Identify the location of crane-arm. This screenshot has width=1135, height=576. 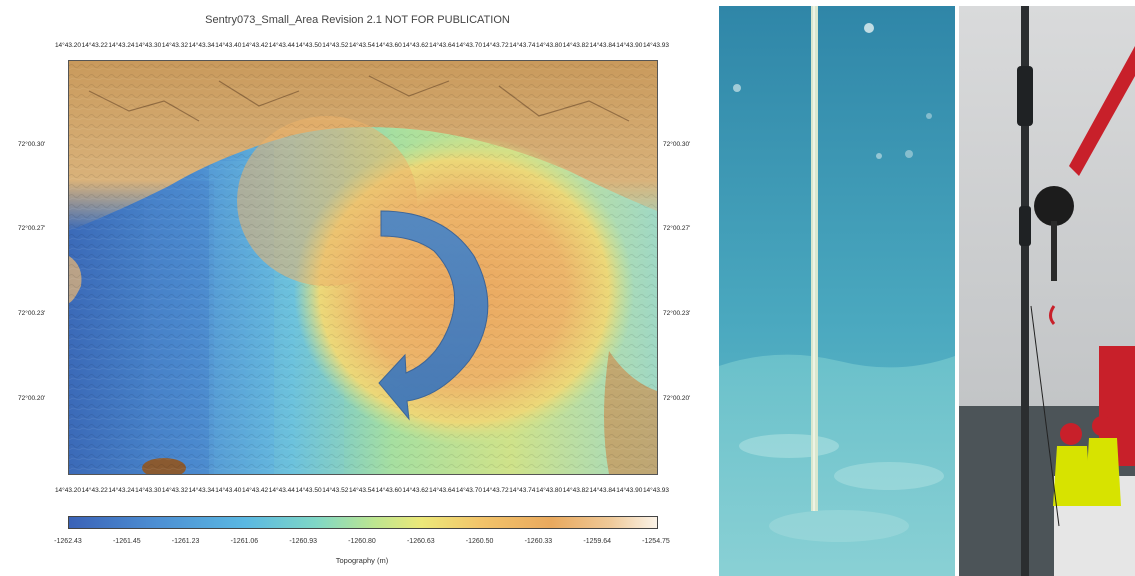
(1102, 111).